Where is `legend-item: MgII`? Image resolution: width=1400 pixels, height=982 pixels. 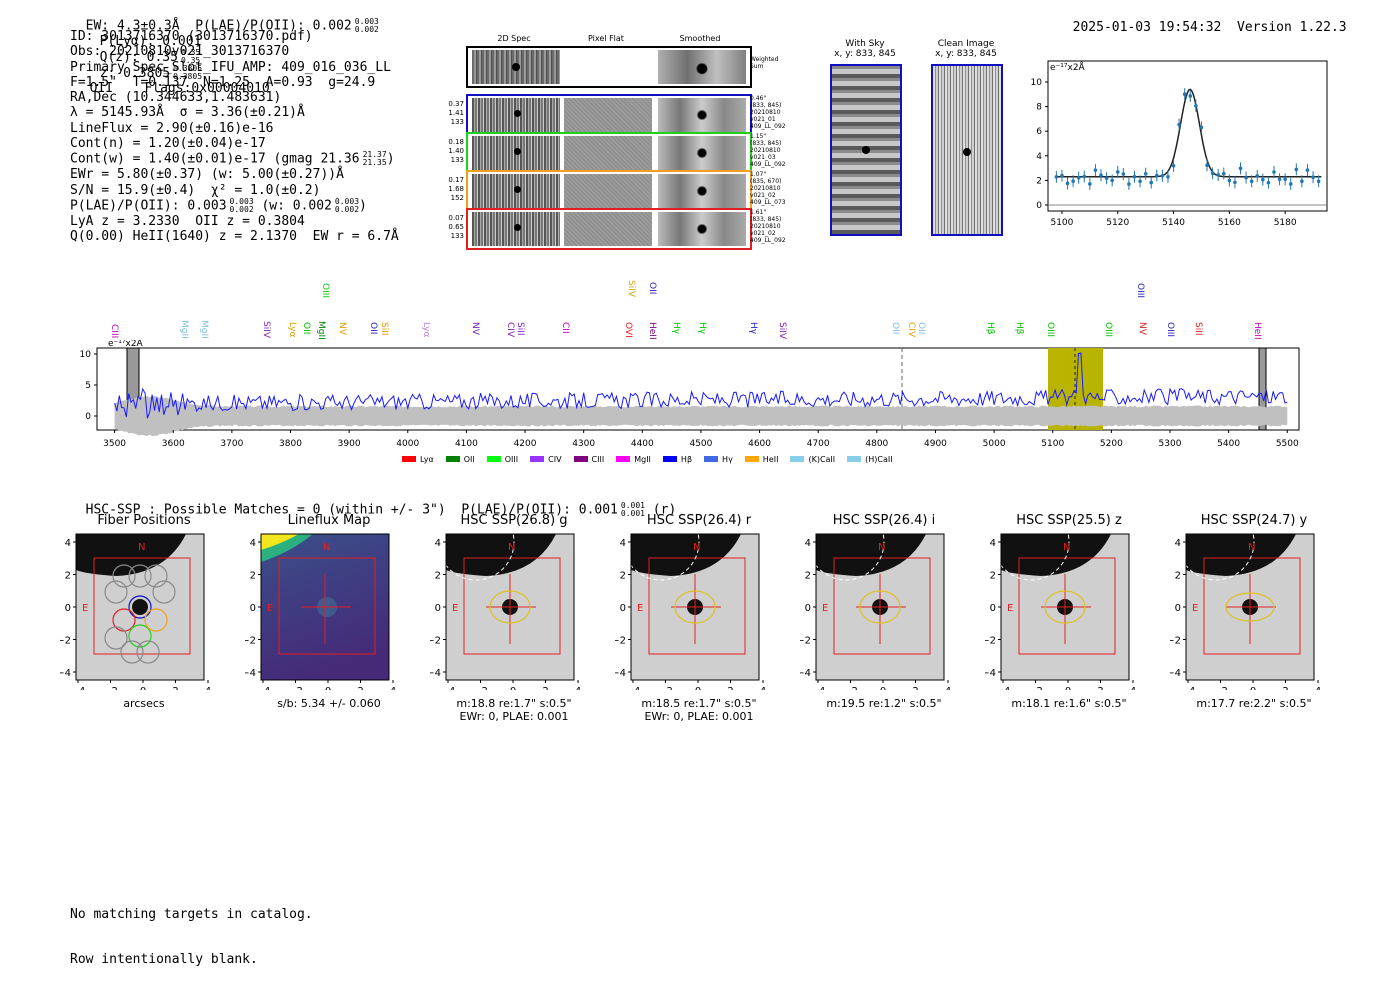
legend-item: MgII is located at coordinates (633, 459).